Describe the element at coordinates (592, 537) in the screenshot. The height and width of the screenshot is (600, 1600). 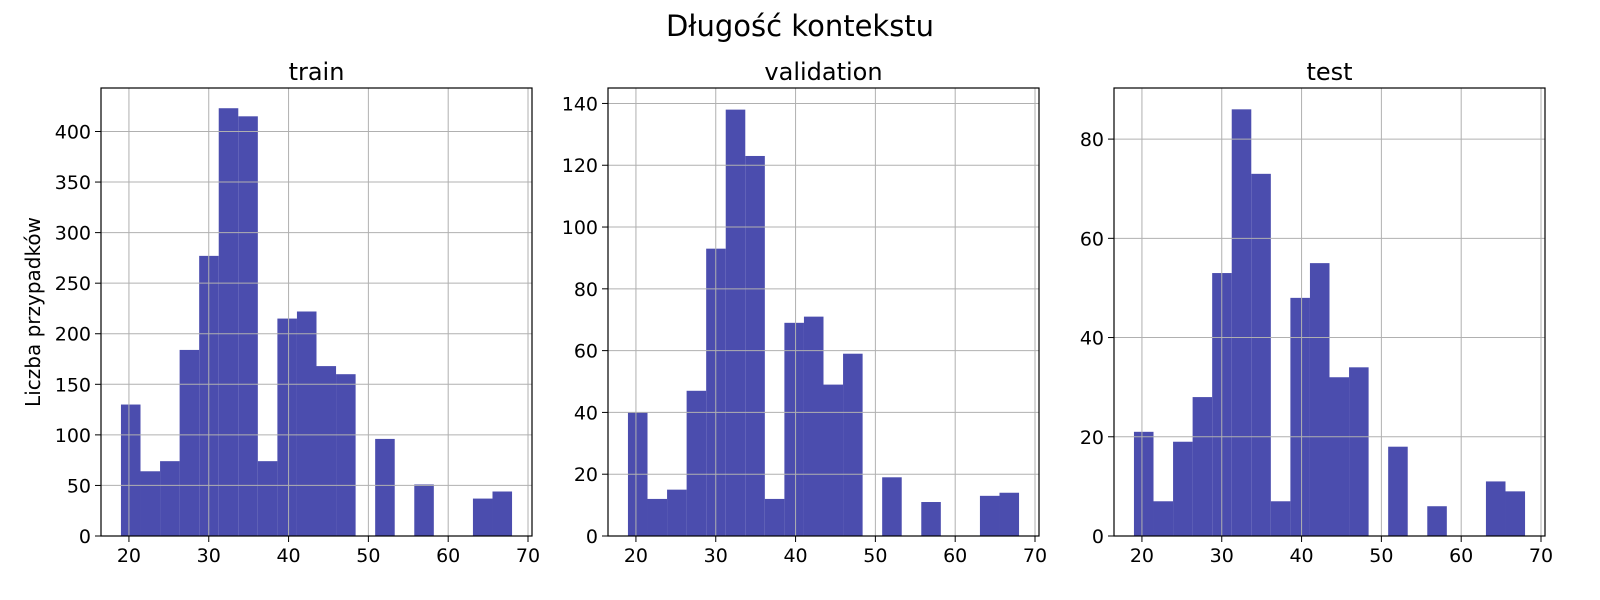
I see `validation-ytick-label: 0` at that location.